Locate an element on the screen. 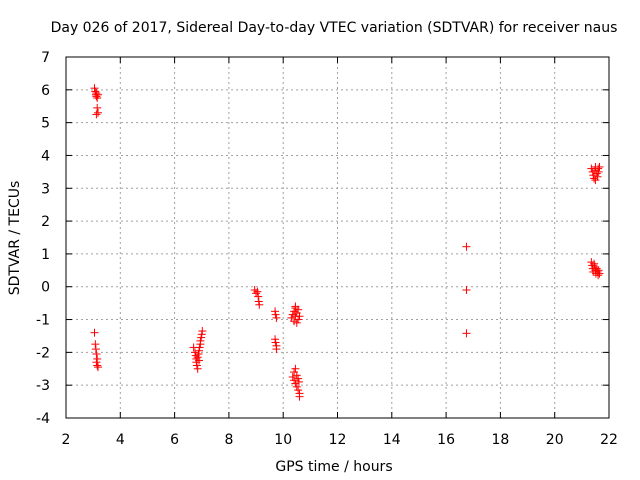  x-tick-label: 2 is located at coordinates (66, 440).